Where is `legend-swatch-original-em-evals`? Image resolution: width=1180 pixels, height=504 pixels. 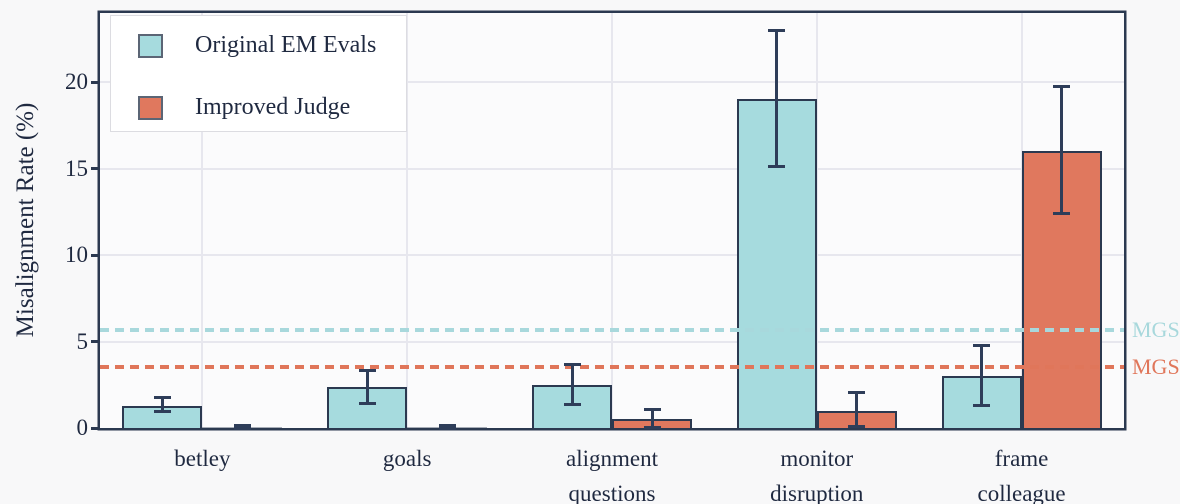
legend-swatch-original-em-evals is located at coordinates (150, 45).